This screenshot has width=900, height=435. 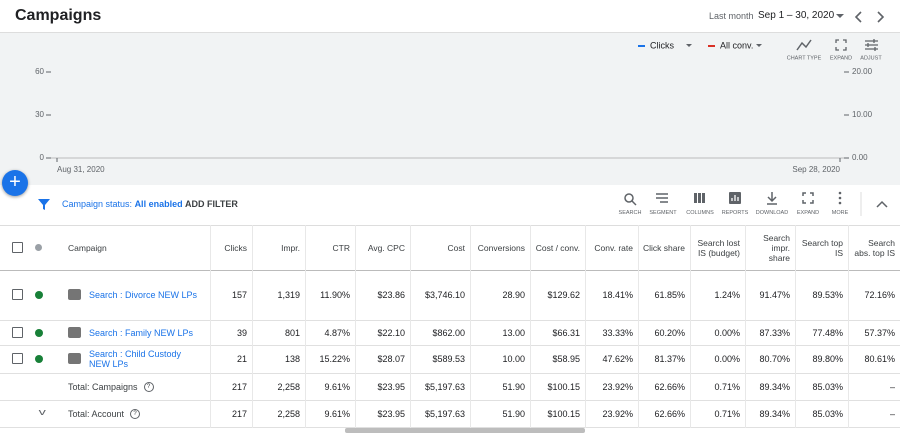 I want to click on toolbar-icons, so click(x=756, y=203).